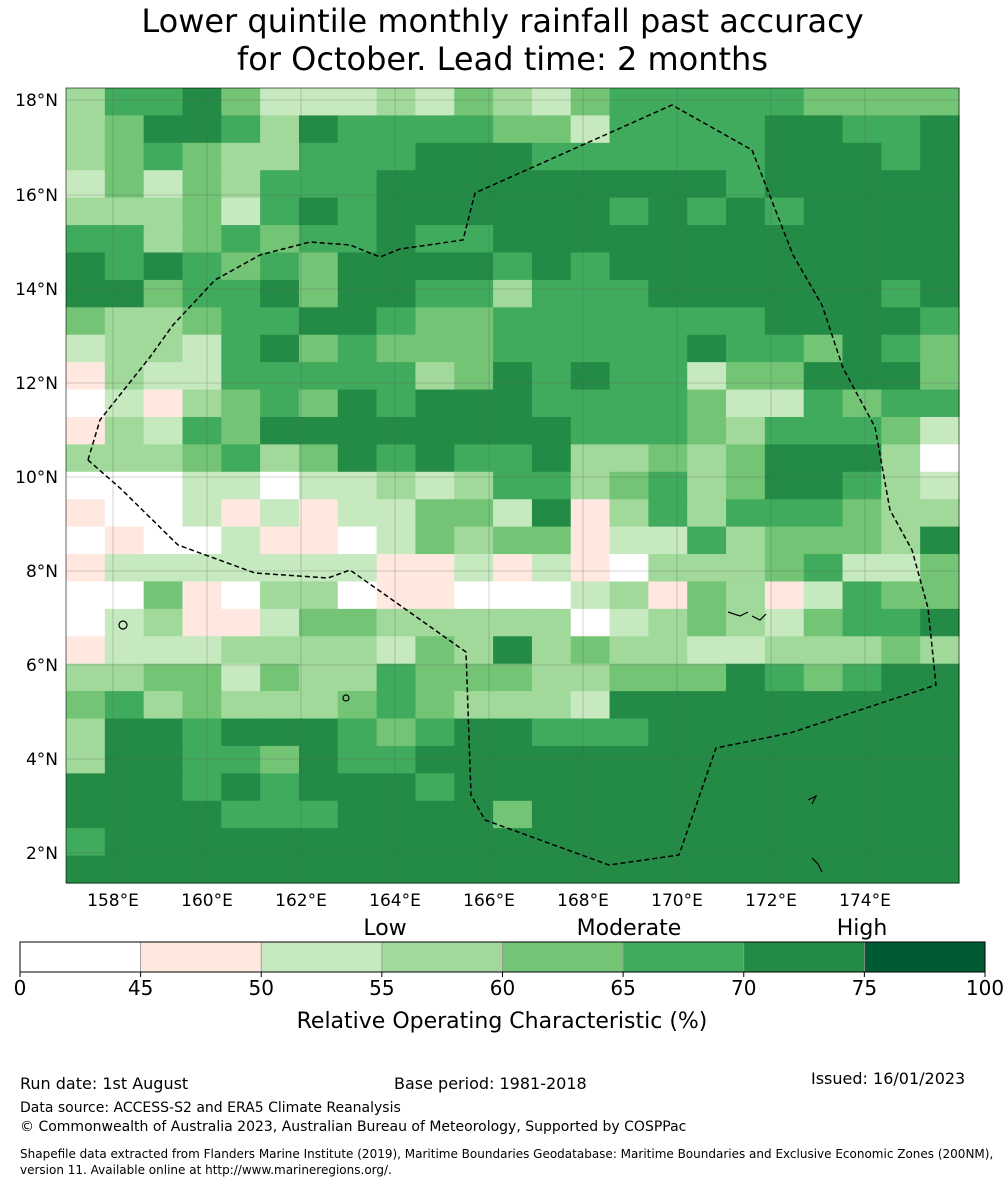 This screenshot has width=1005, height=1185. I want to click on colorbar-category-labels: Low Moderate High, so click(625, 928).